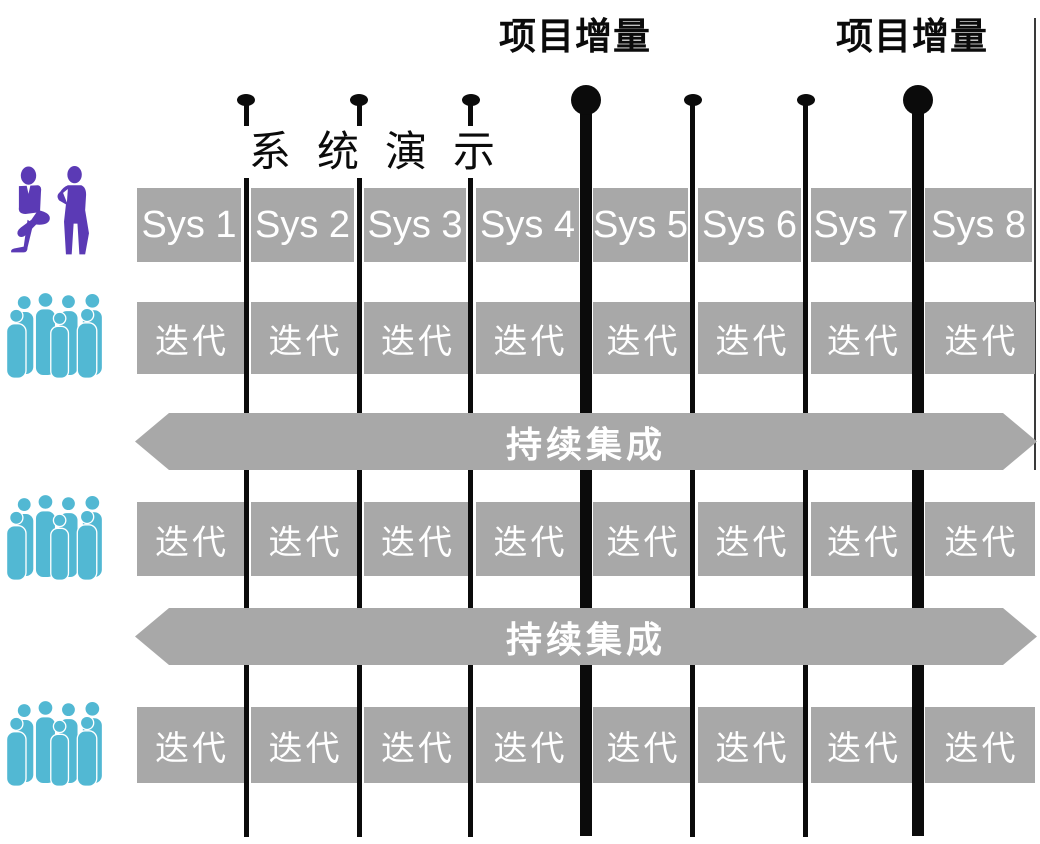  What do you see at coordinates (385, 152) in the screenshot?
I see `system-demo-label: 系统演示` at bounding box center [385, 152].